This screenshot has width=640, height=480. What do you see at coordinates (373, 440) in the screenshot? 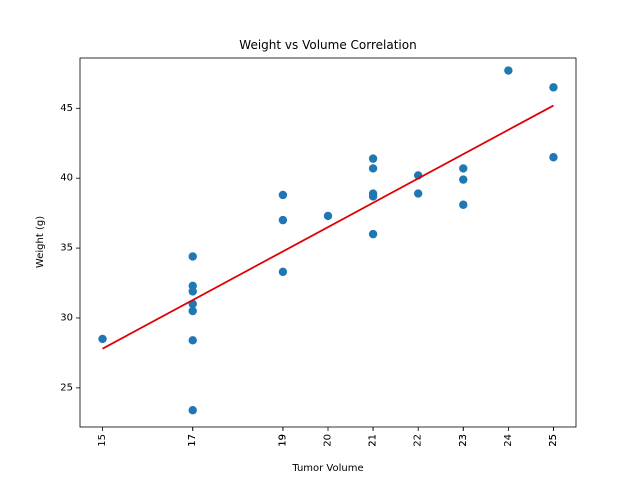
I see `x-tick-label: 21` at bounding box center [373, 440].